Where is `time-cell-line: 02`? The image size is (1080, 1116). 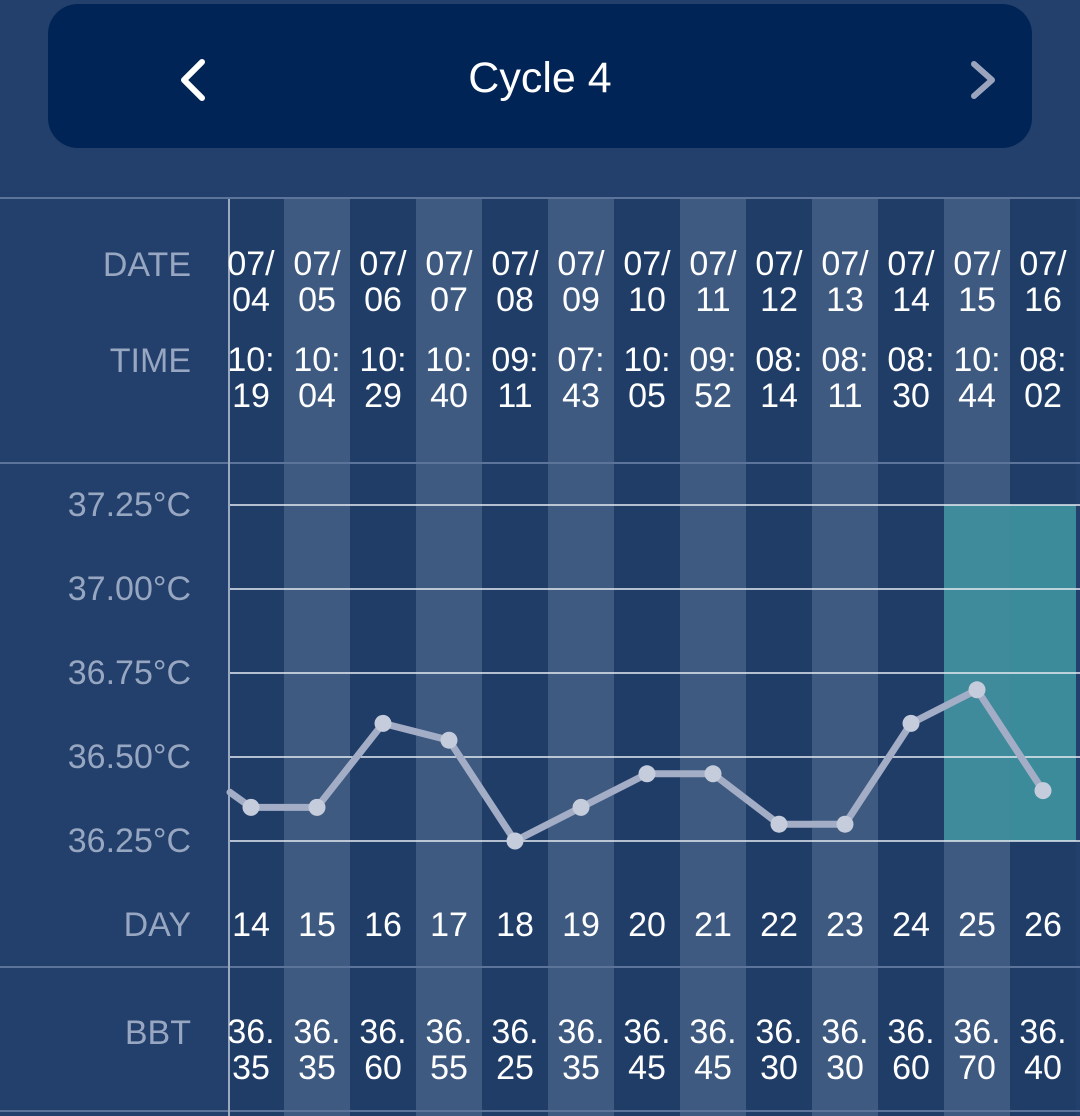
time-cell-line: 02 is located at coordinates (1043, 395).